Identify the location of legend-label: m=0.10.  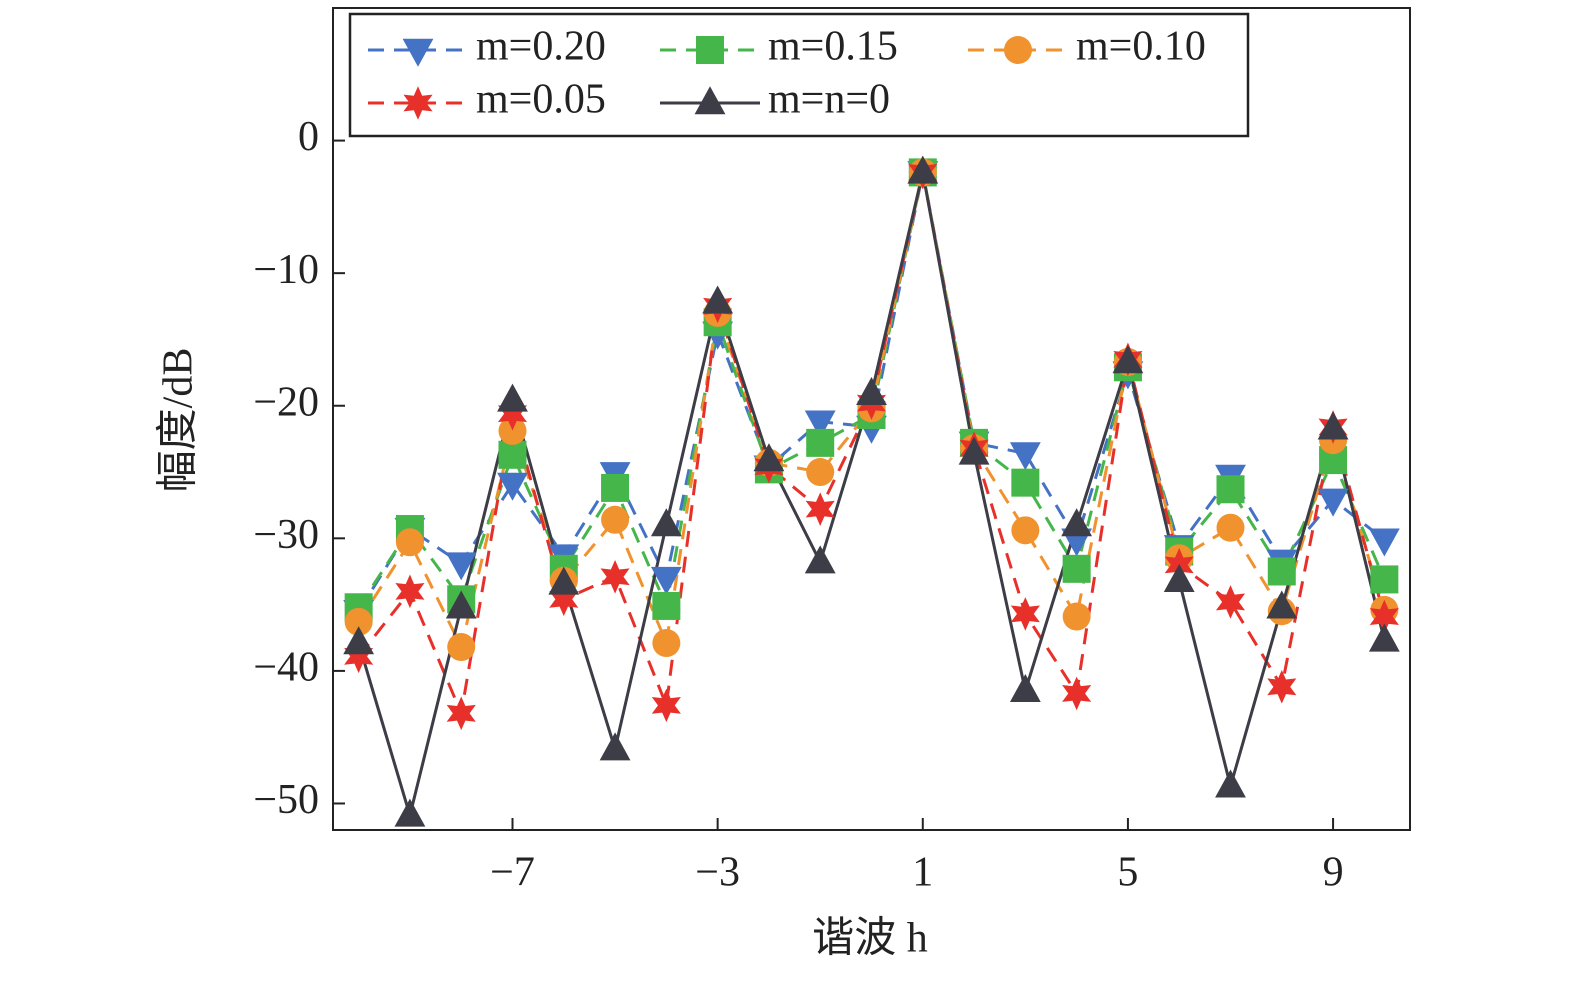
(1141, 47).